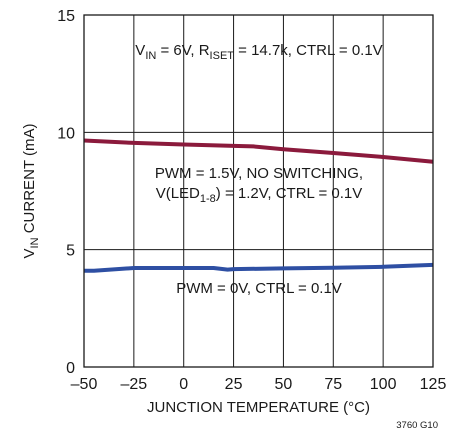 Image resolution: width=451 pixels, height=432 pixels. What do you see at coordinates (84, 384) in the screenshot?
I see `x-tick-label: –50` at bounding box center [84, 384].